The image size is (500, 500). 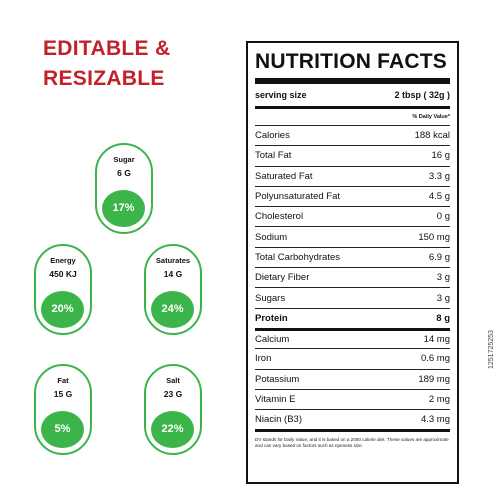 I want to click on nutrient-row-vitamin-e: Vitamin E 2 mg, so click(x=352, y=398).